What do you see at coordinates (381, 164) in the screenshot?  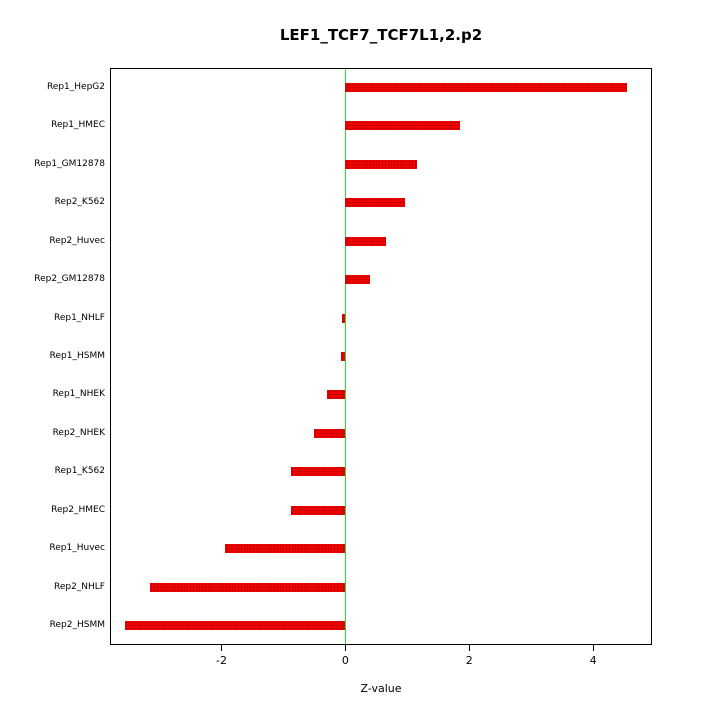 I see `bar-Rep1_GM12878` at bounding box center [381, 164].